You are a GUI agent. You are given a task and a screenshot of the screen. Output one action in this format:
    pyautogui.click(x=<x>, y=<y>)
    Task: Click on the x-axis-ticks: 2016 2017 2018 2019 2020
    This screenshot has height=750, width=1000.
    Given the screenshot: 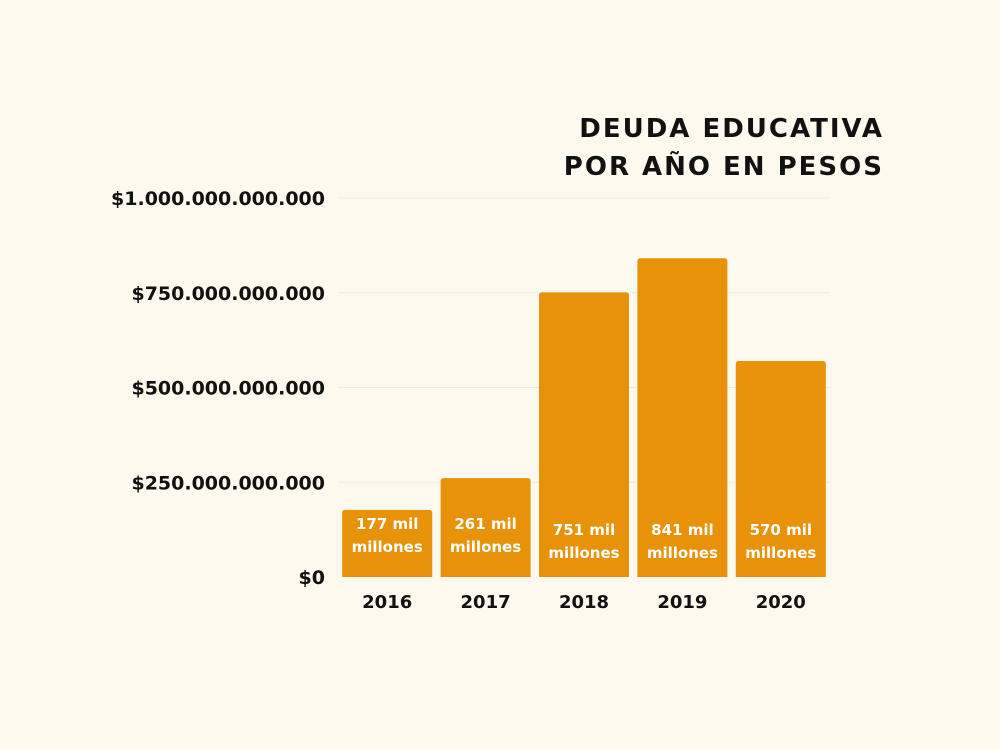 What is the action you would take?
    pyautogui.click(x=584, y=602)
    